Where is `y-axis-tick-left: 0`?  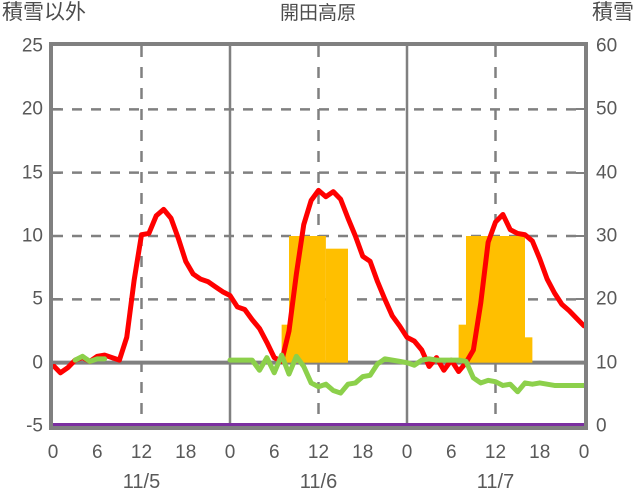 y-axis-tick-left: 0 is located at coordinates (37, 363).